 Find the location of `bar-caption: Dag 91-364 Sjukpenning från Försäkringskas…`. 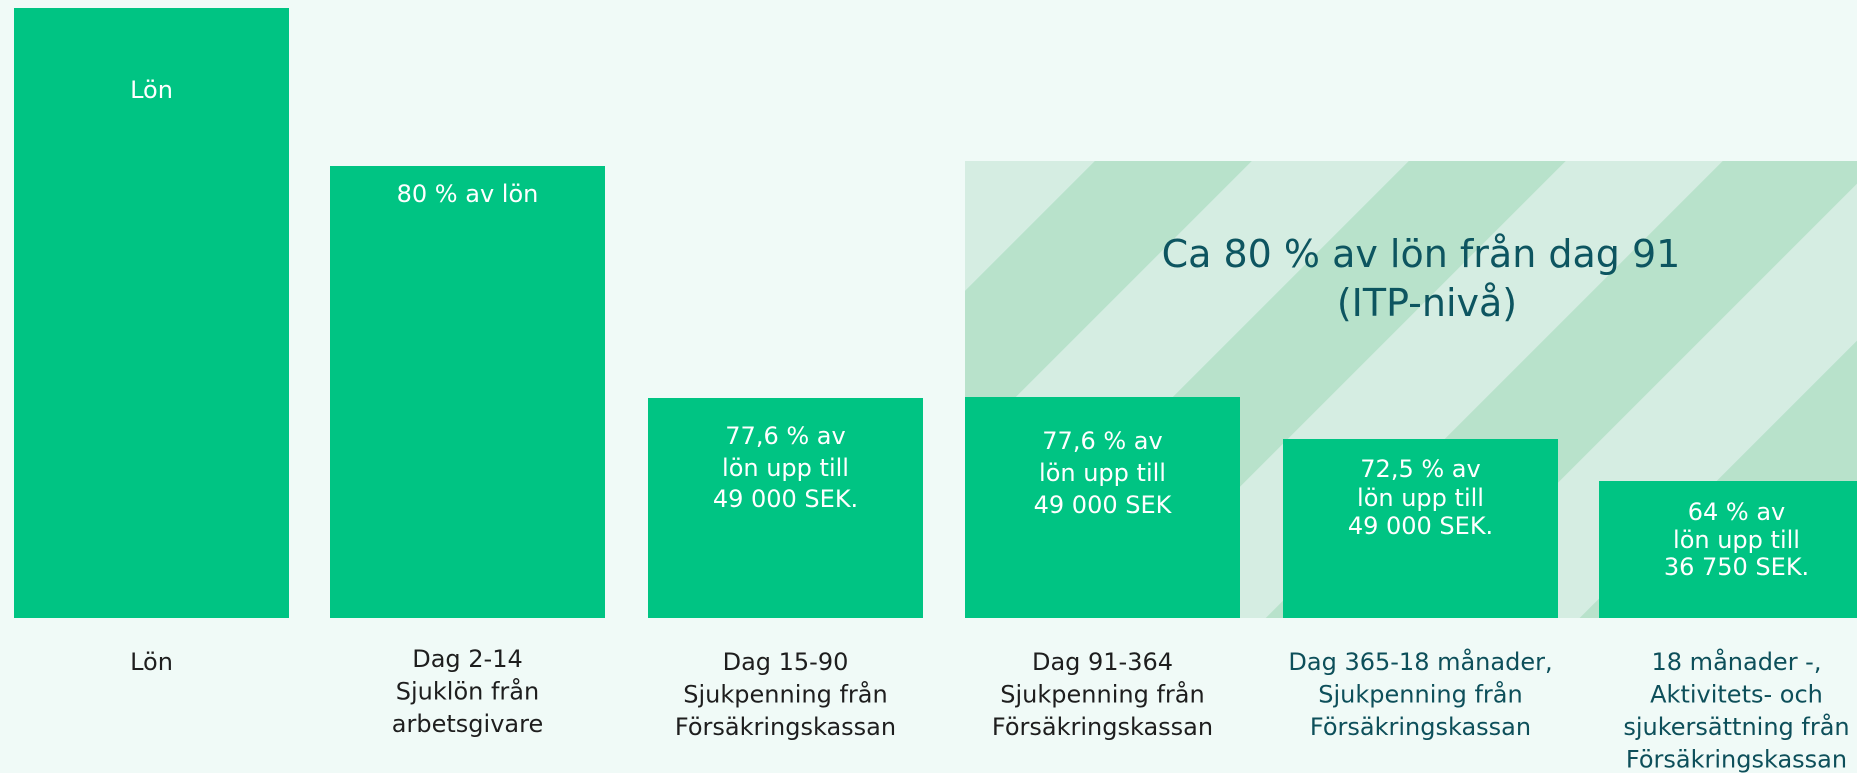

bar-caption: Dag 91-364 Sjukpenning från Försäkringskas… is located at coordinates (1102, 694).